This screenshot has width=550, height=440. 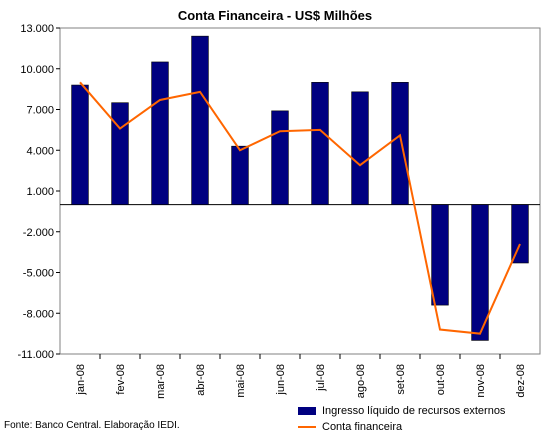 What do you see at coordinates (241, 381) in the screenshot?
I see `x-tick-label: mai-08` at bounding box center [241, 381].